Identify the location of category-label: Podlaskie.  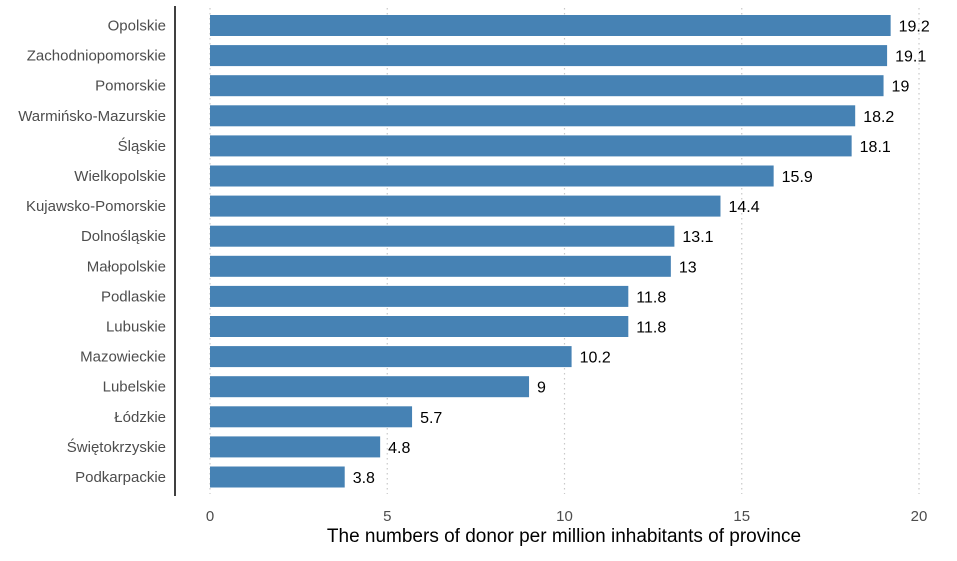
(133, 296).